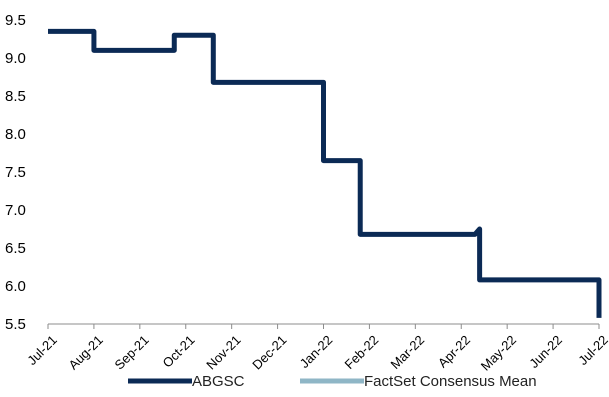 This screenshot has width=609, height=397. Describe the element at coordinates (15, 96) in the screenshot. I see `y-tick-label: 8.5` at that location.